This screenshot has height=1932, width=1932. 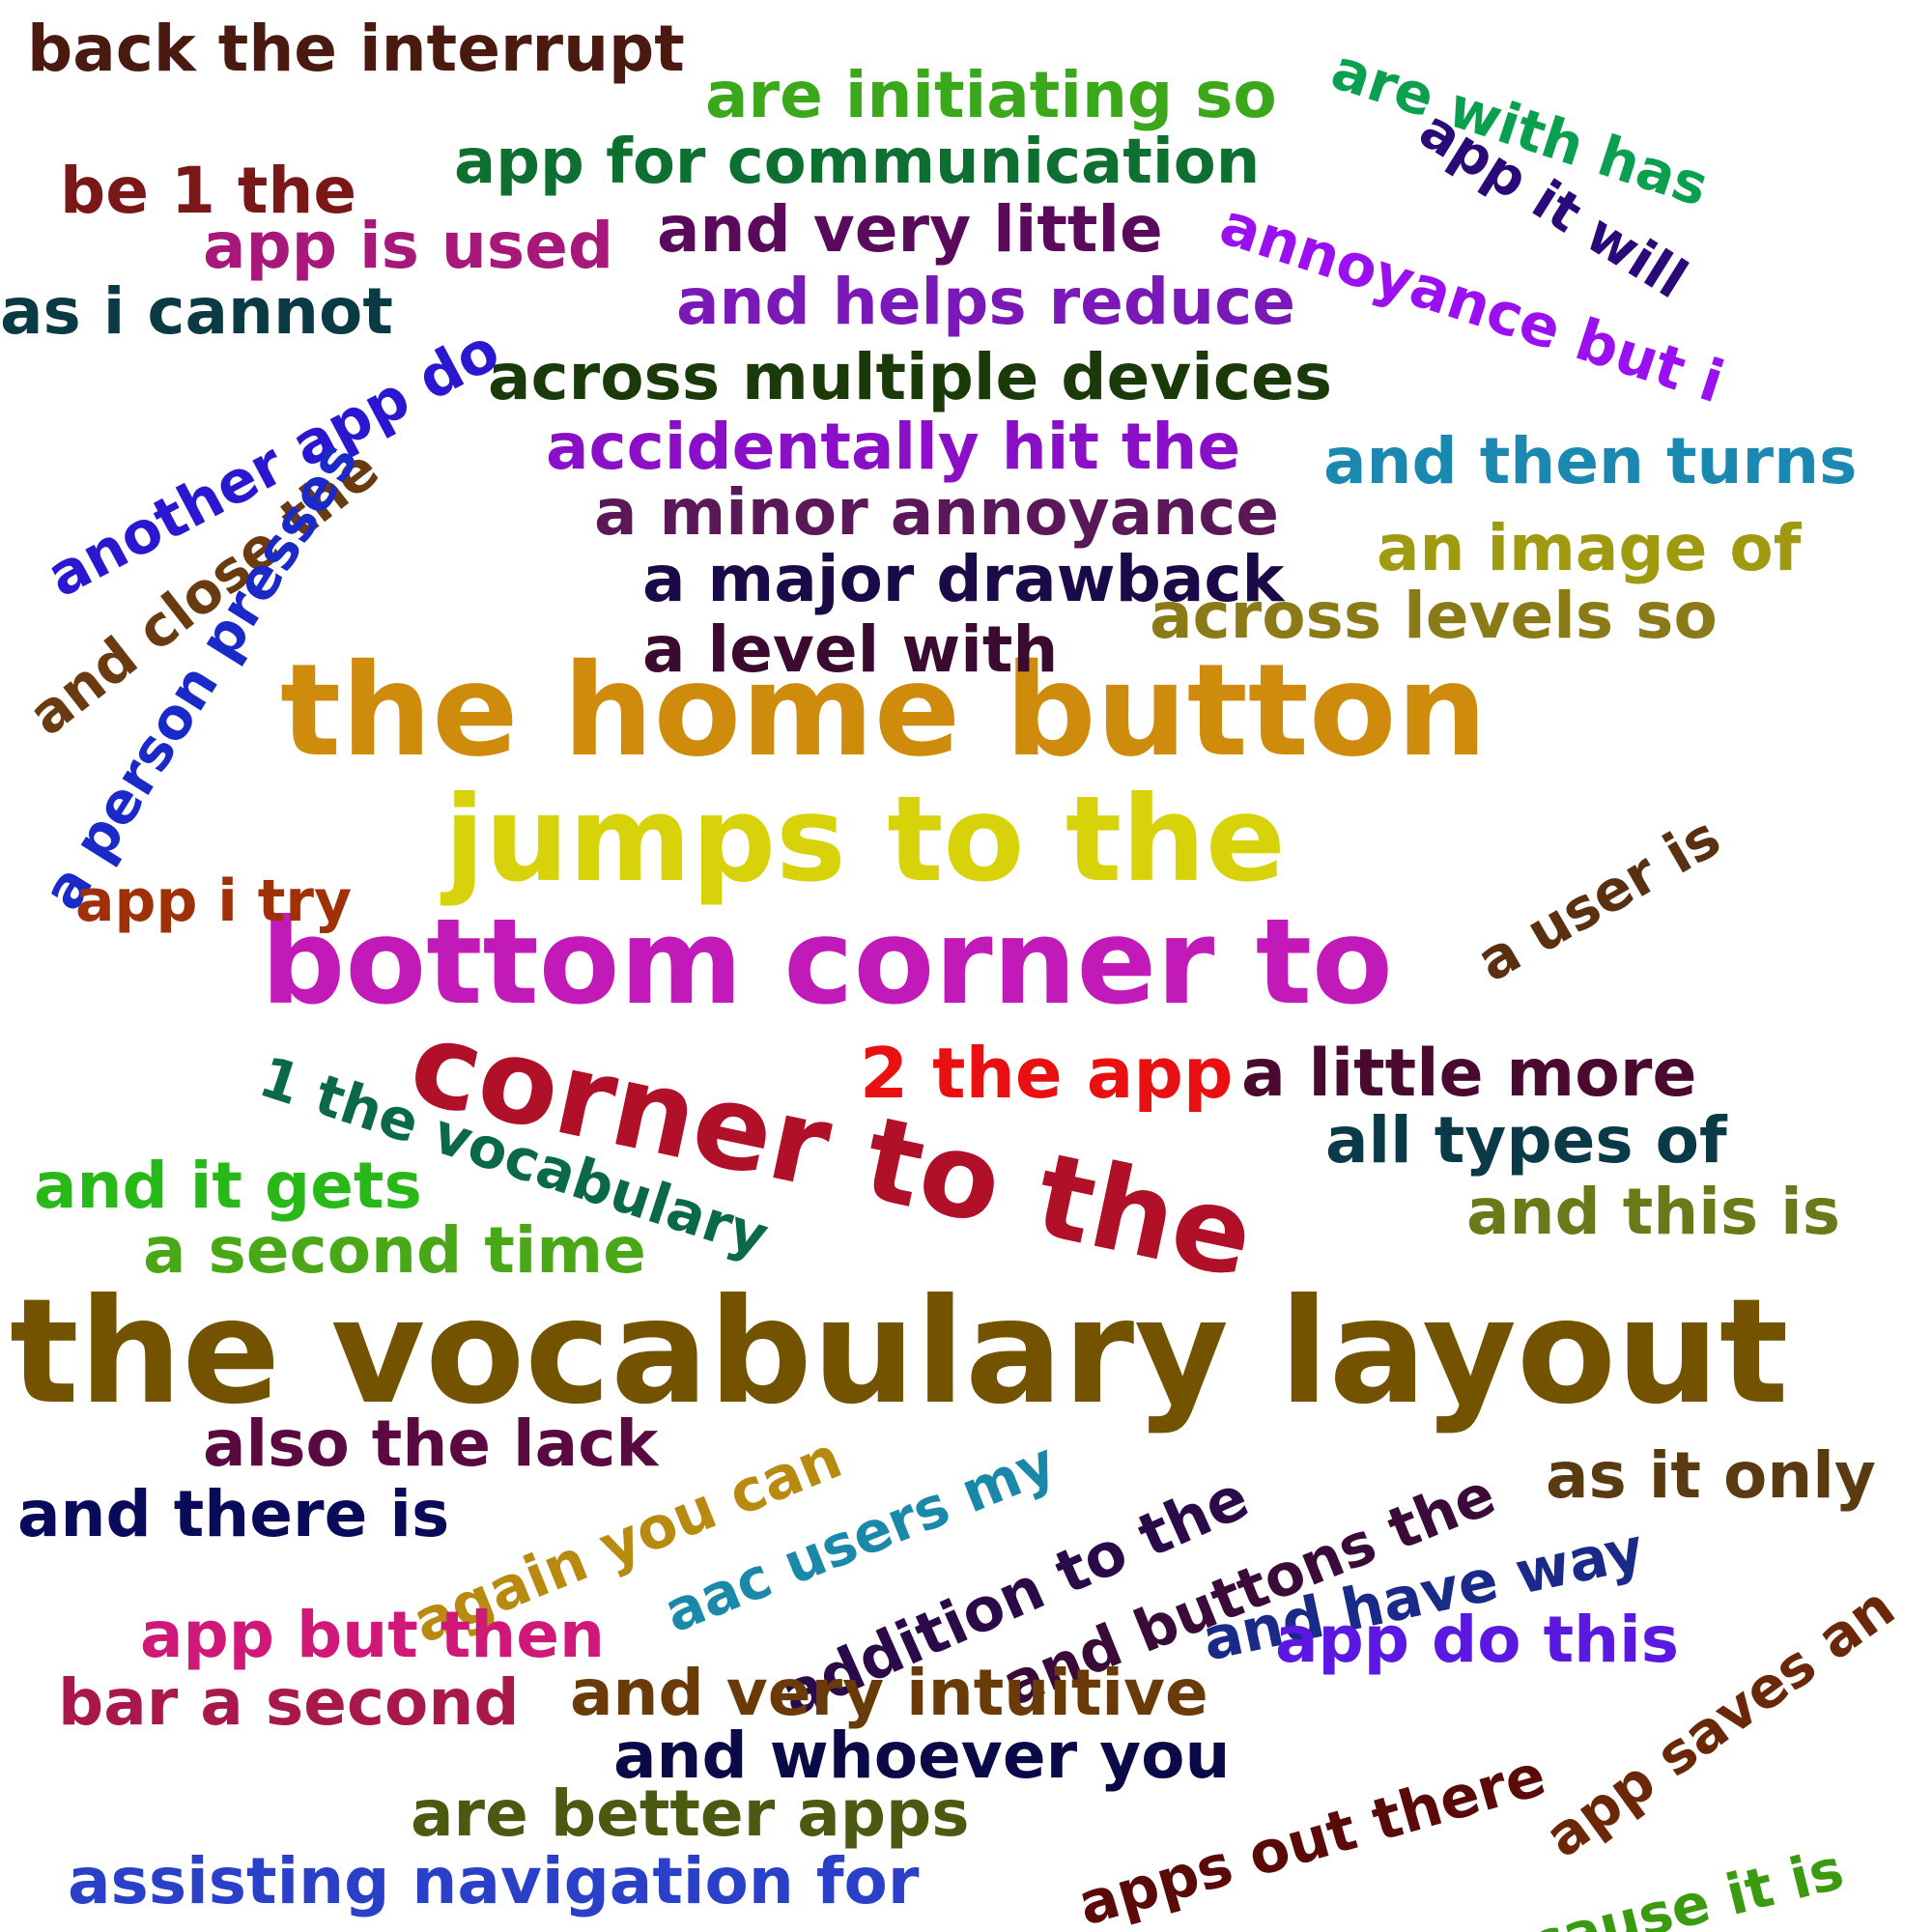 I want to click on cloud-word: and then turns, so click(x=1590, y=461).